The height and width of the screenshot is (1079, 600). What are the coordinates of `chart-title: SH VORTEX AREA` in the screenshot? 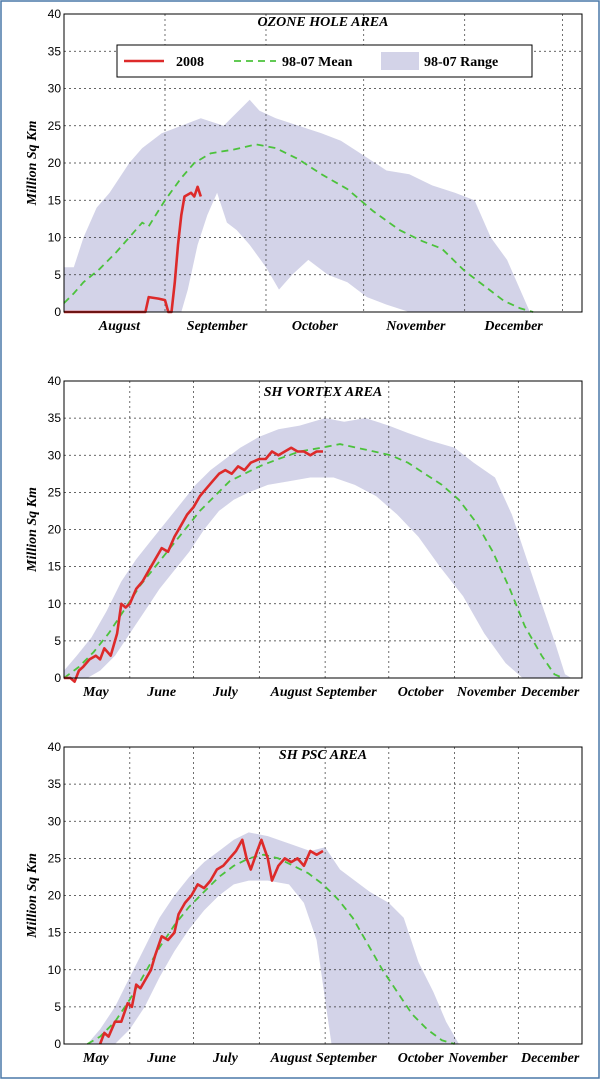 It's located at (323, 392).